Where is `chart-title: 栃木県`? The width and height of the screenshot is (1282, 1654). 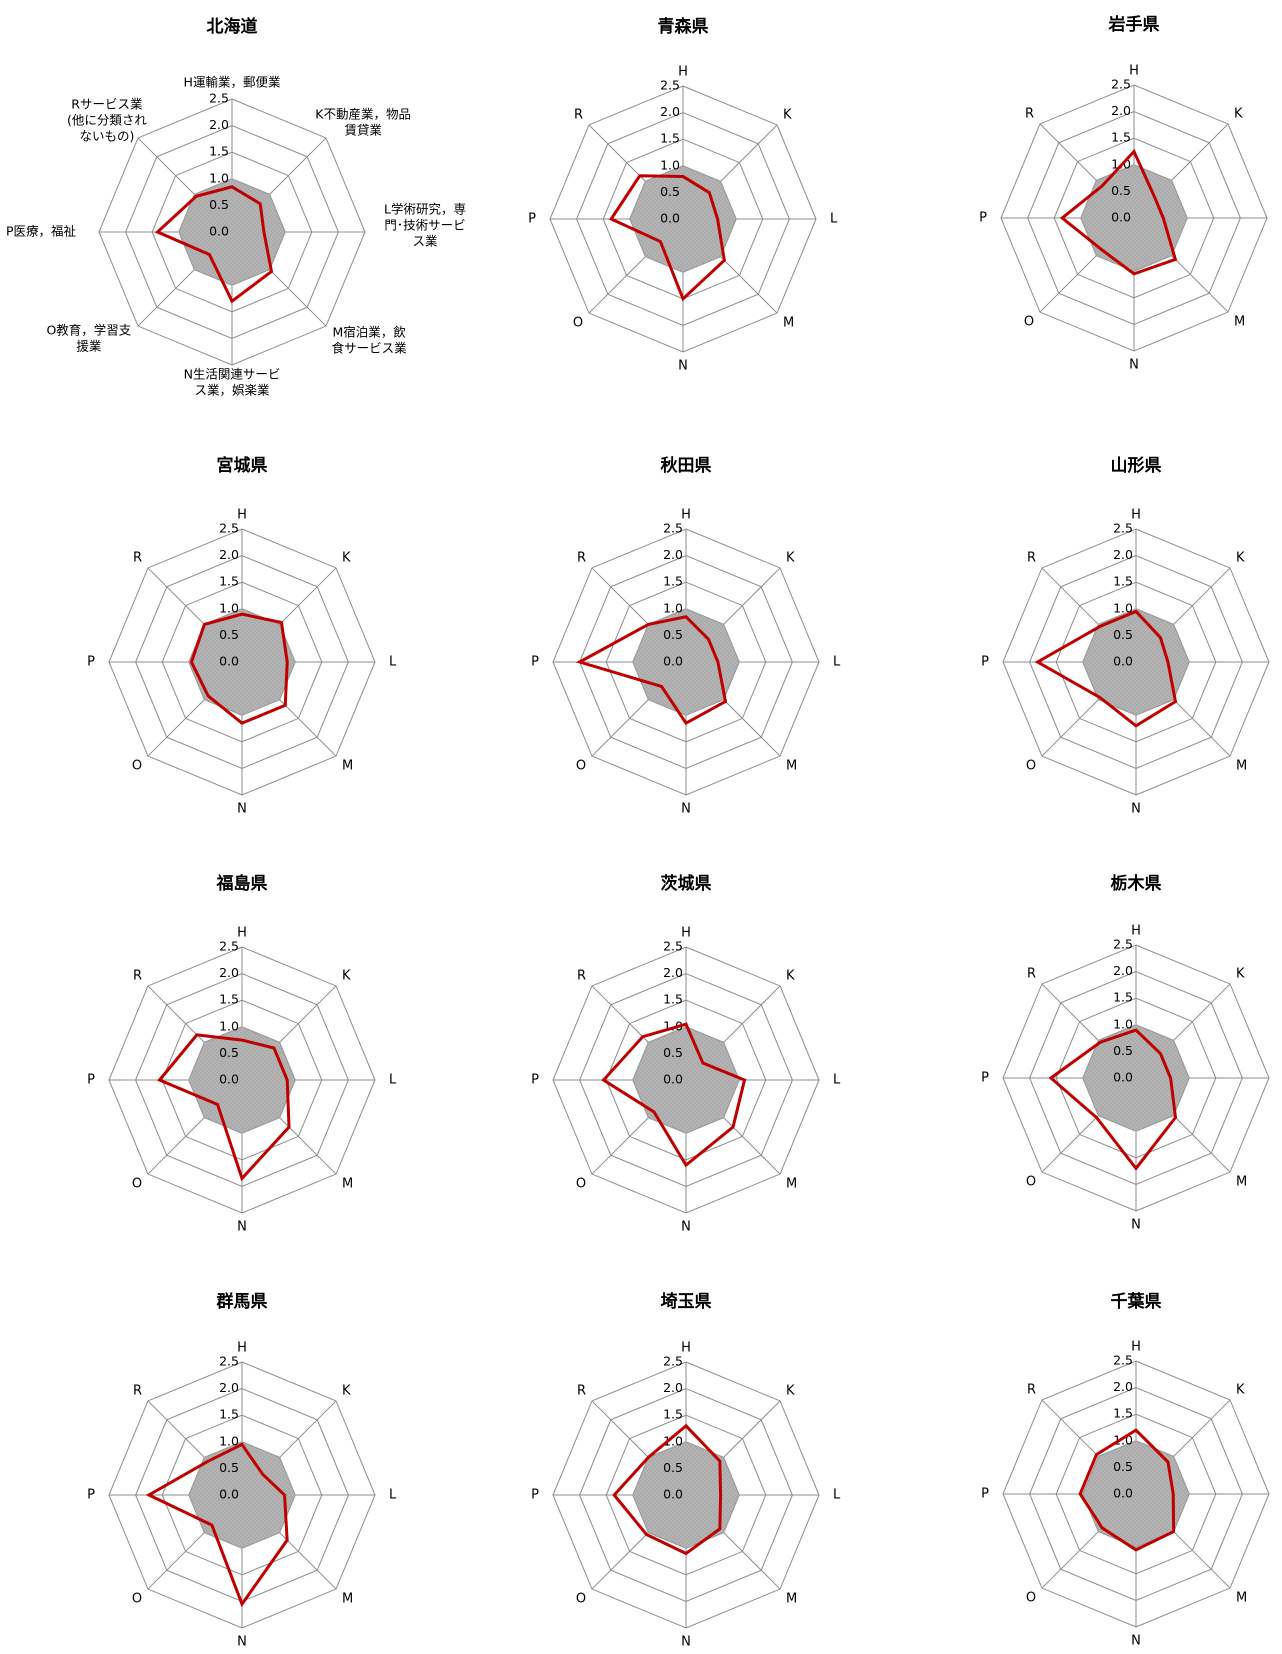
chart-title: 栃木県 is located at coordinates (1136, 883).